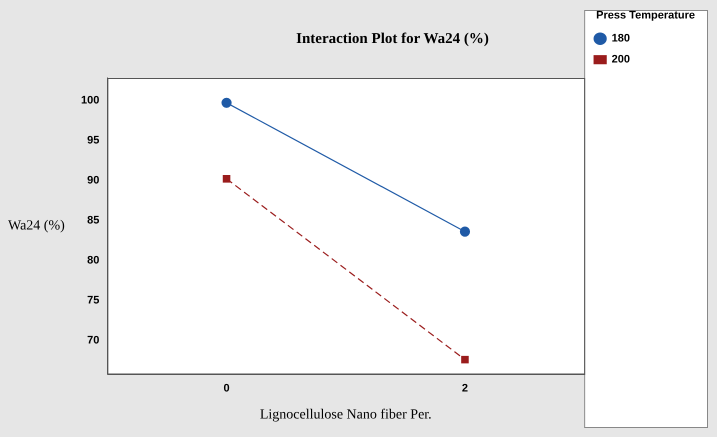 The height and width of the screenshot is (437, 717). What do you see at coordinates (37, 226) in the screenshot?
I see `y-axis-title: Wa24 (%)` at bounding box center [37, 226].